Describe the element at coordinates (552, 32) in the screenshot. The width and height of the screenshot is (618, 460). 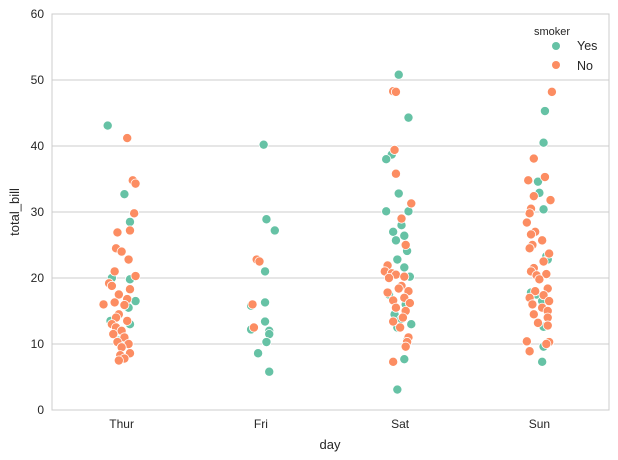
I see `legend-title: smoker` at that location.